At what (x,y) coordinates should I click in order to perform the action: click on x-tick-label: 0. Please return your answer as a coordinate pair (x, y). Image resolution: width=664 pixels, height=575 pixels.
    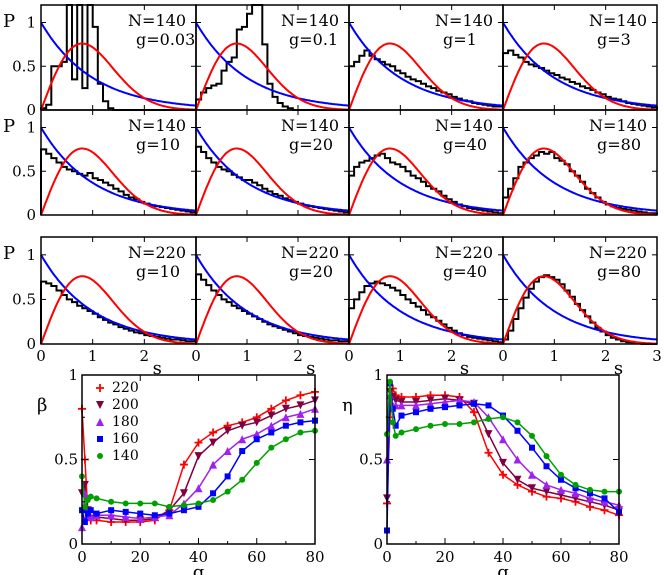
    Looking at the image, I should click on (196, 356).